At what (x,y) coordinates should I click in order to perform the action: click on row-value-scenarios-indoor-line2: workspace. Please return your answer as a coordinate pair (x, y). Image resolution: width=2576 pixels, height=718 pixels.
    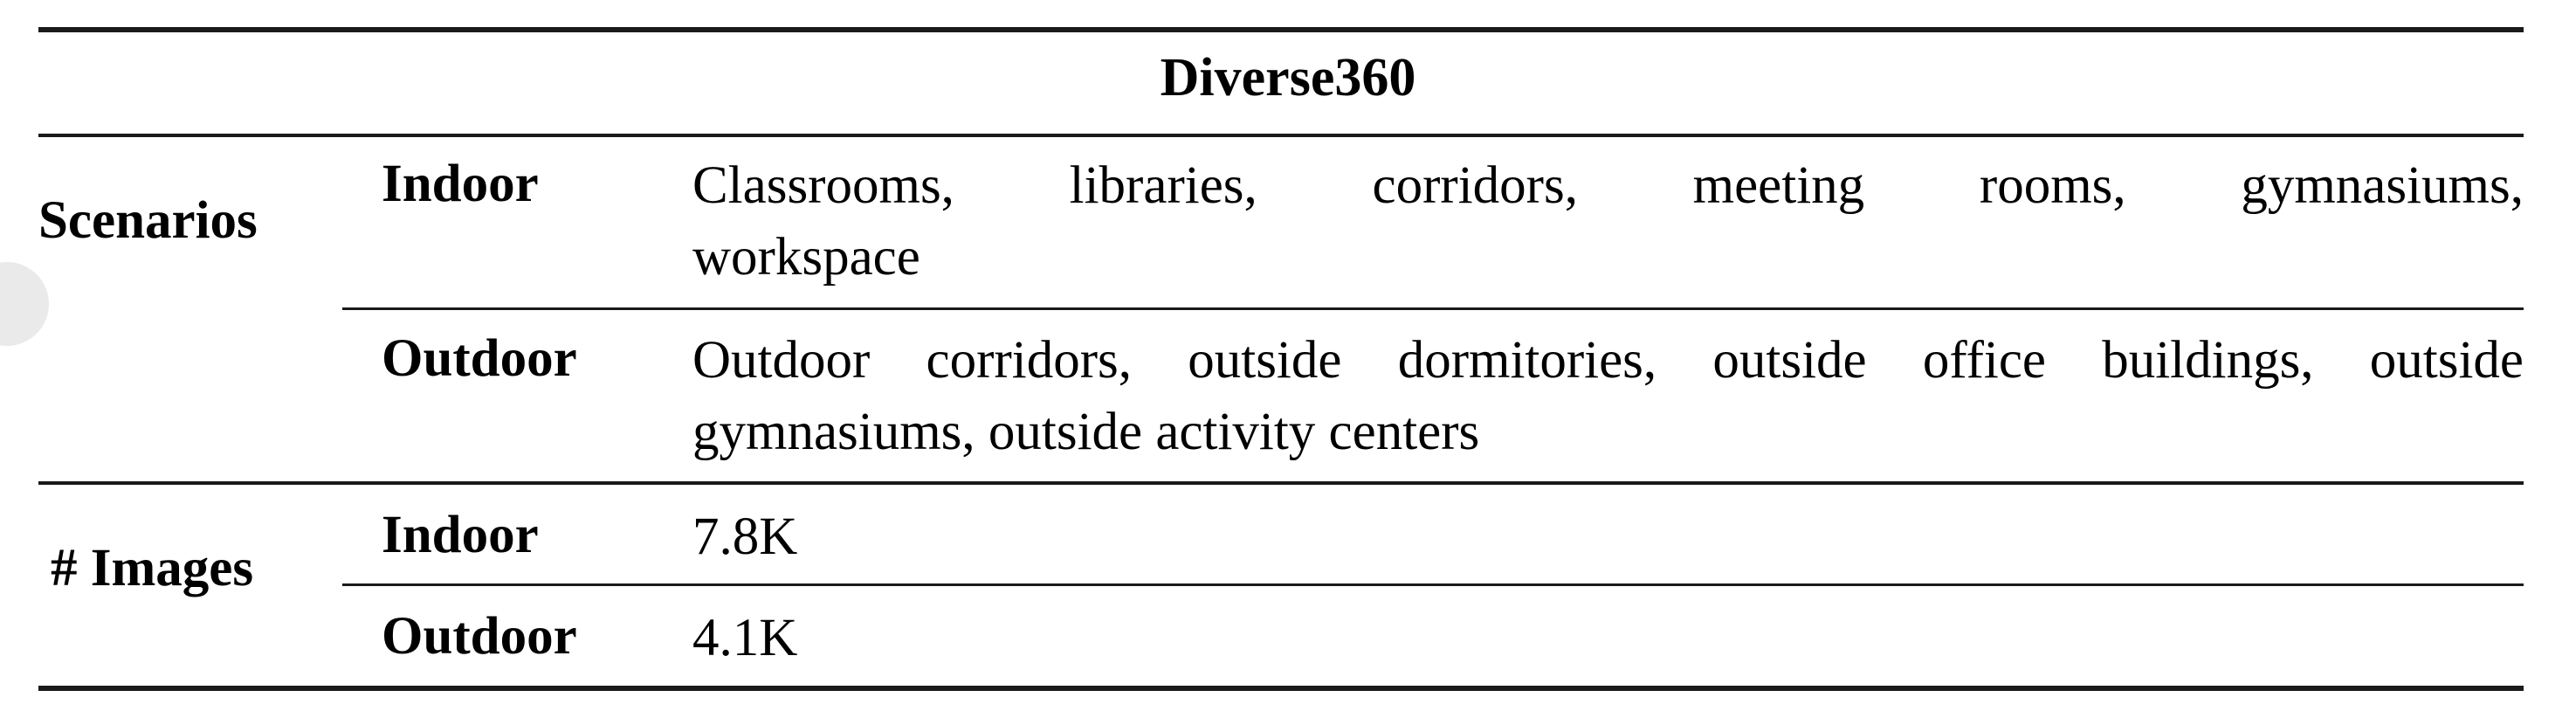
    Looking at the image, I should click on (806, 258).